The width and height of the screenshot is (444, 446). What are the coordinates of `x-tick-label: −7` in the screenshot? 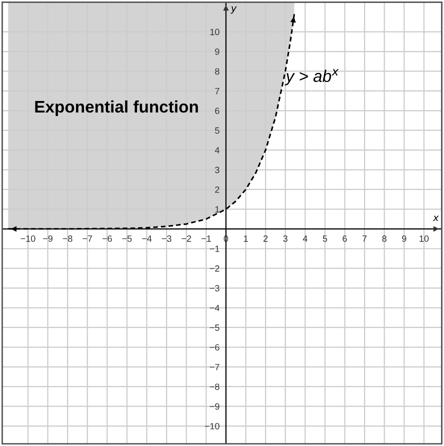 It's located at (87, 238).